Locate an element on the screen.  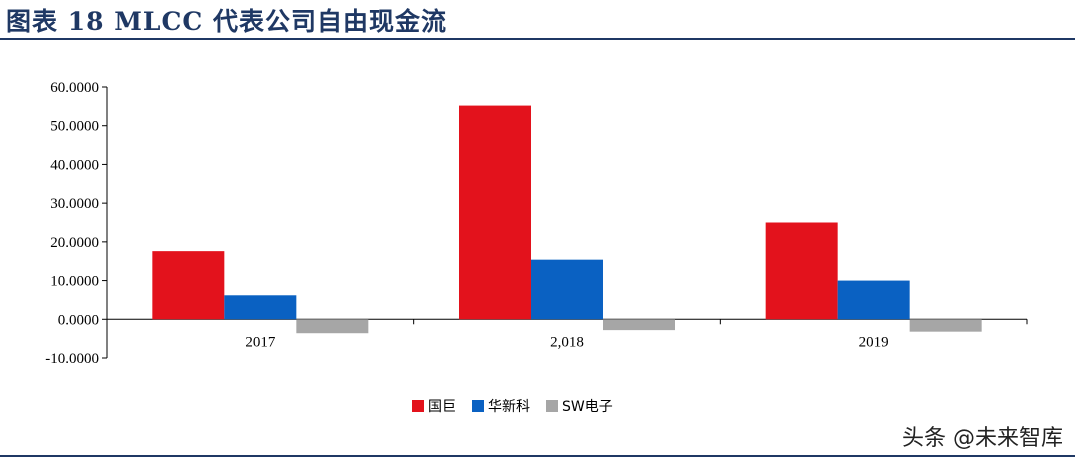
legend-item: SW电子 is located at coordinates (579, 406).